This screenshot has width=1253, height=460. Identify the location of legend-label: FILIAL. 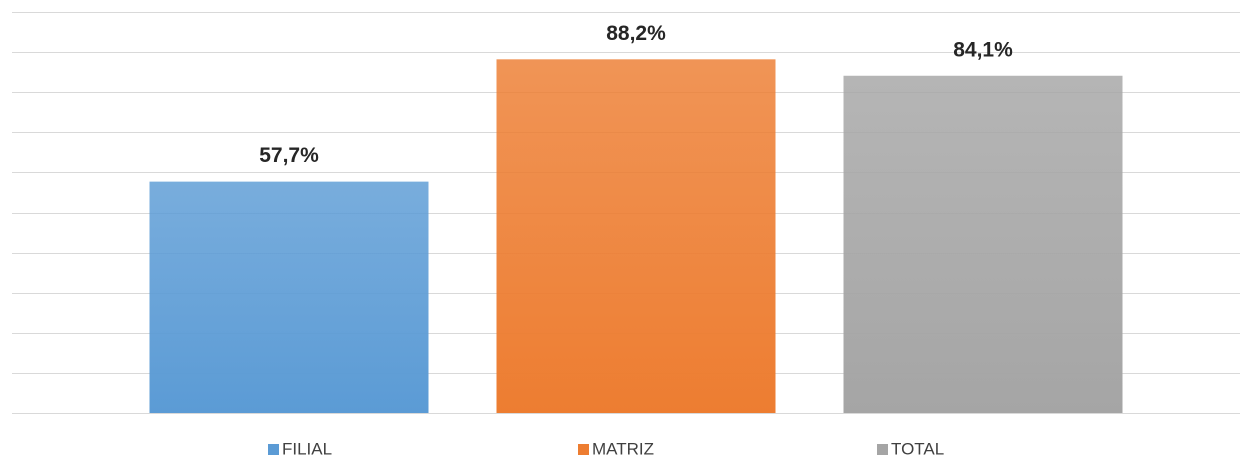
(307, 448).